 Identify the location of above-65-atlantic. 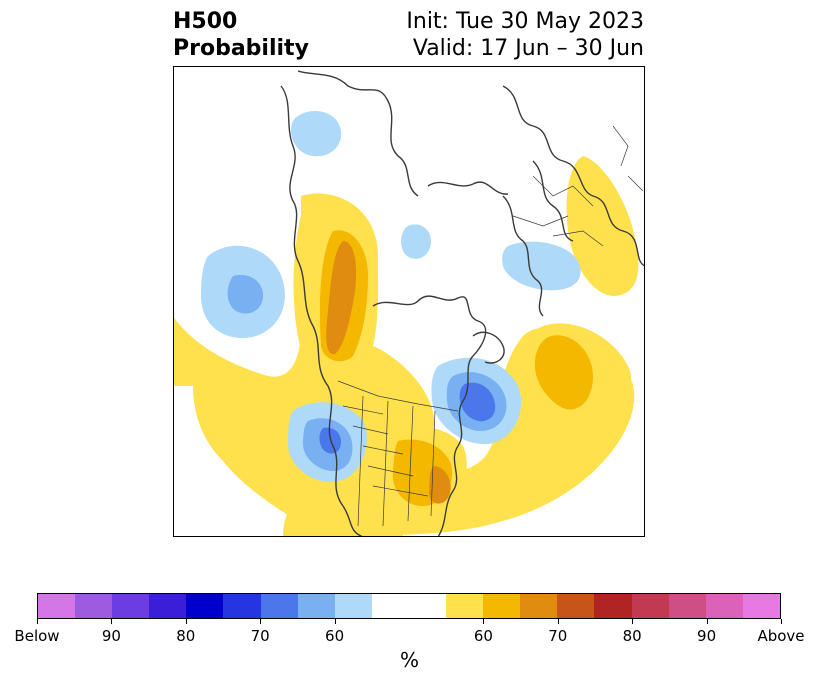
(563, 372).